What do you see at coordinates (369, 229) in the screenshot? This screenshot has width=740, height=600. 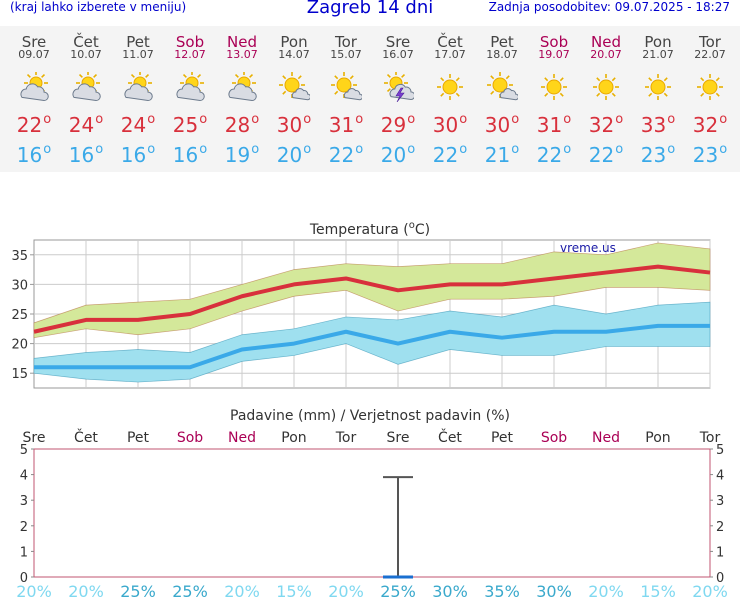 I see `chart-title: Temperatura (oC)` at bounding box center [369, 229].